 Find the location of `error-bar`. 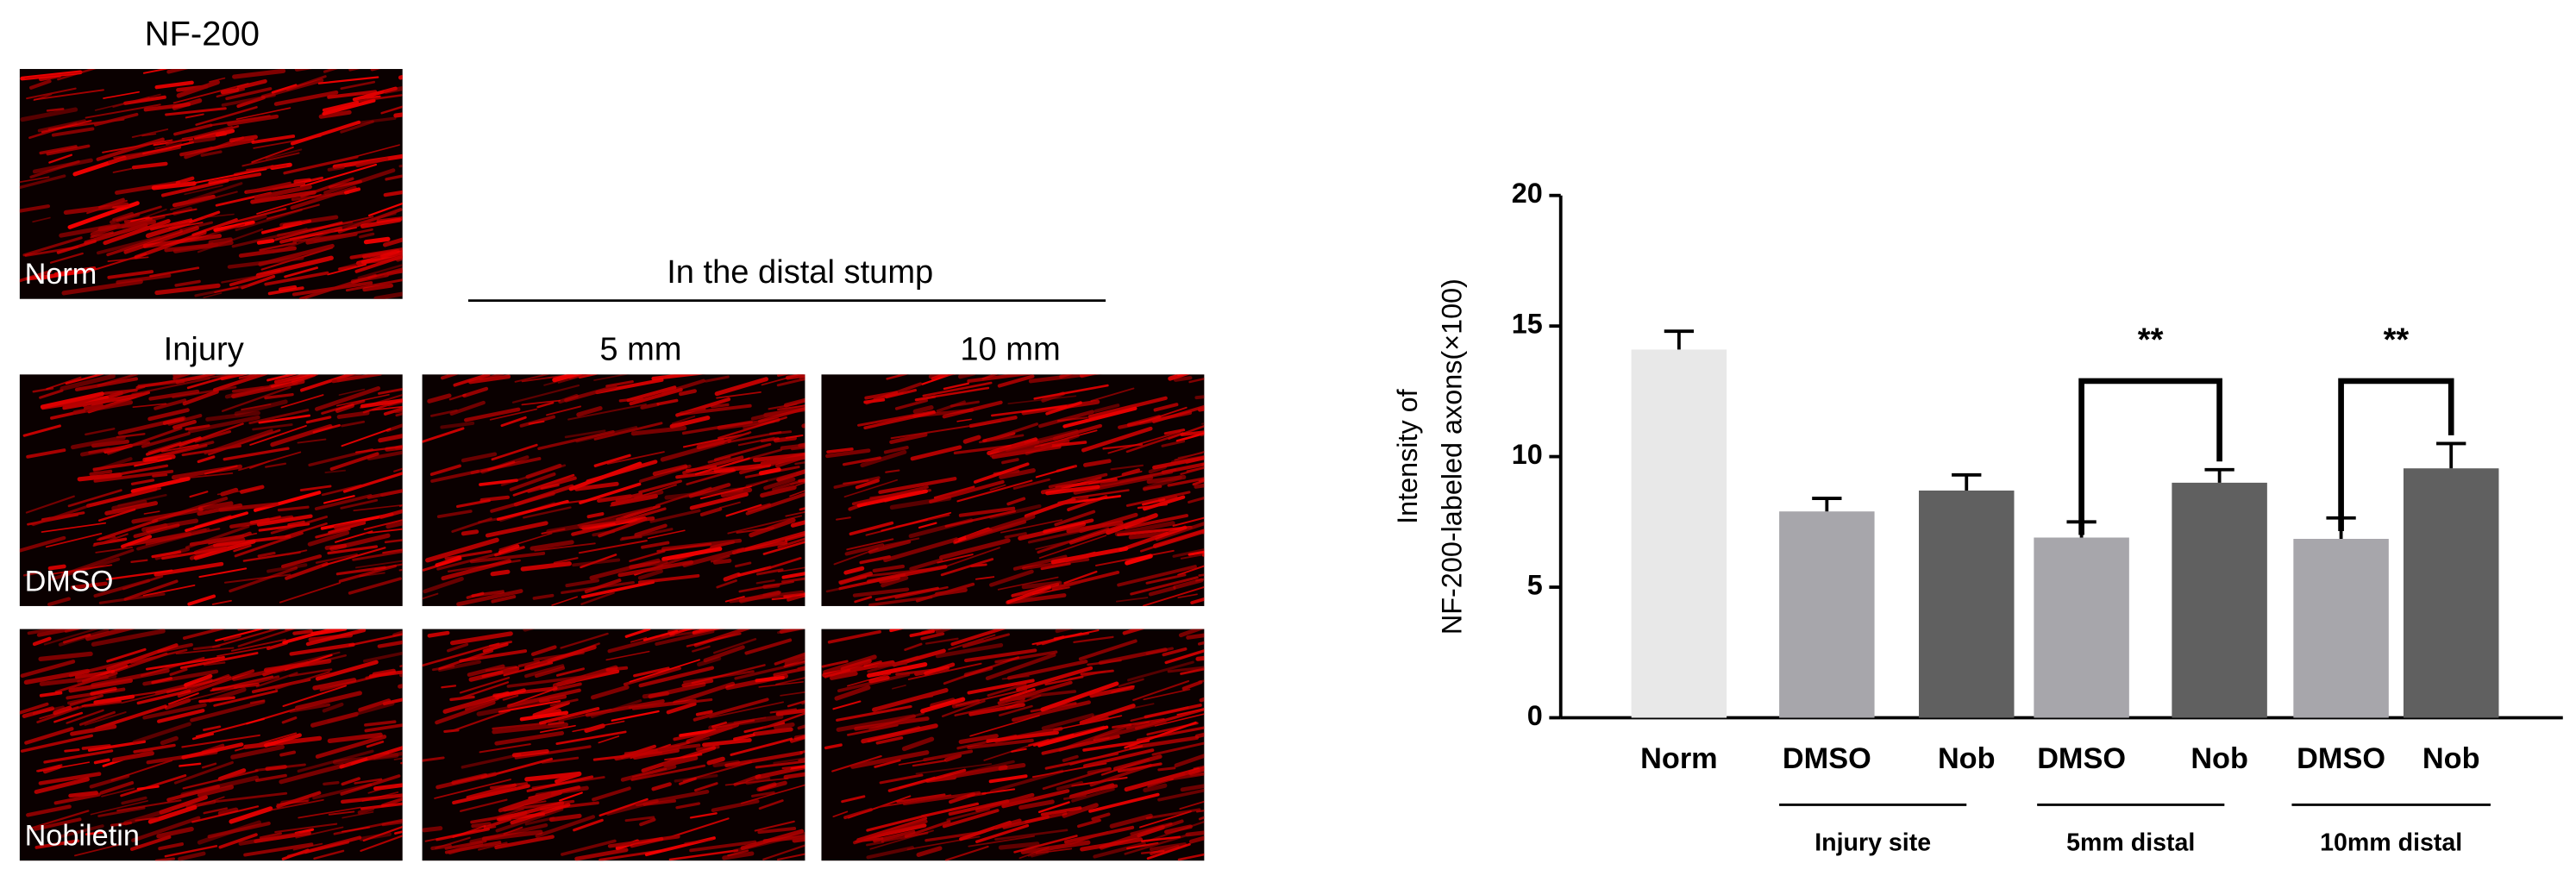

error-bar is located at coordinates (1827, 504).